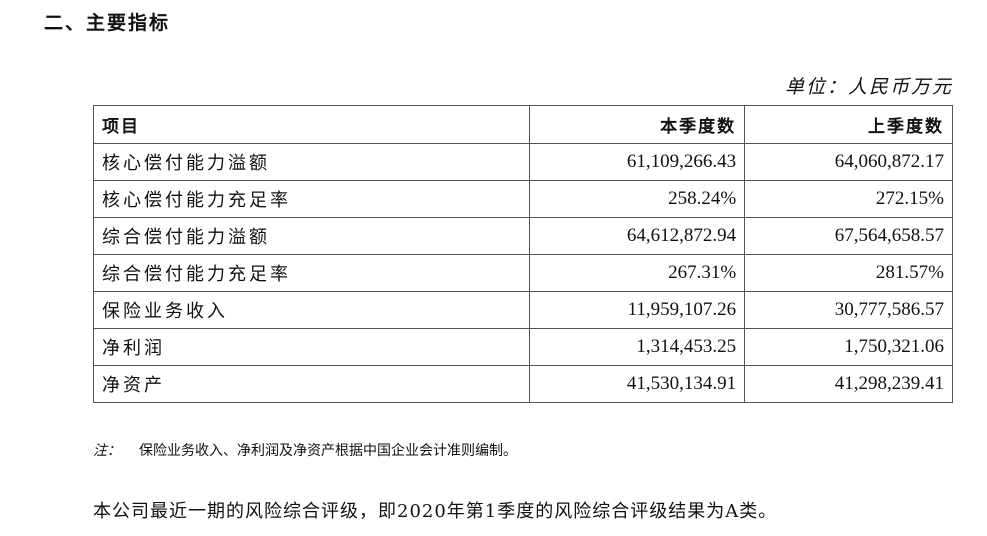  I want to click on table-row: 综合偿付能力充足率 267.31% 281.57%, so click(522, 273).